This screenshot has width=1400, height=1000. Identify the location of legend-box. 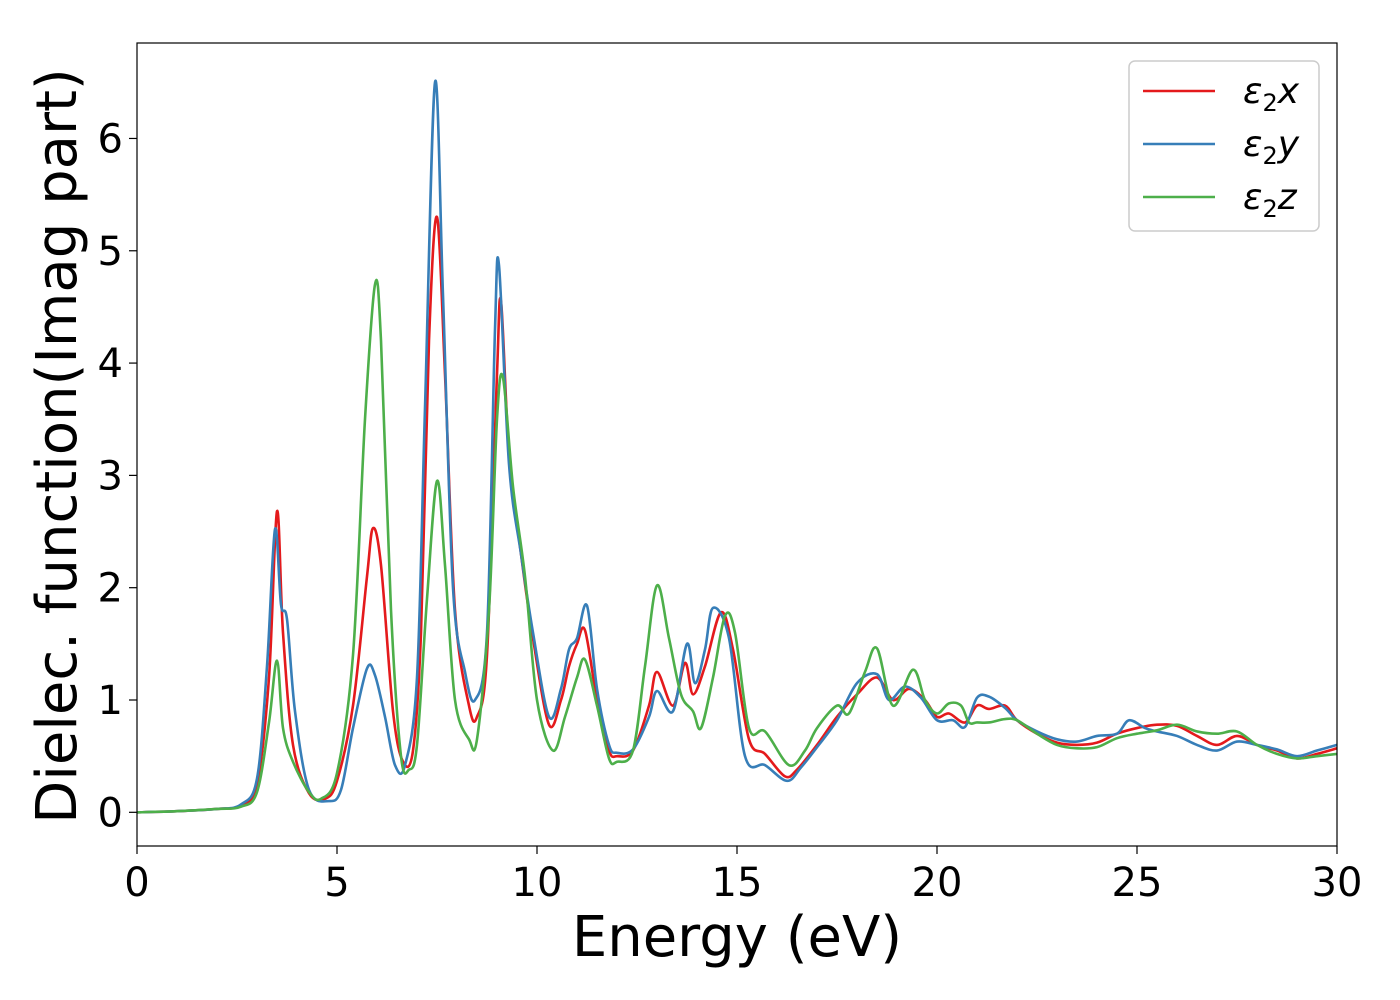
(1224, 146).